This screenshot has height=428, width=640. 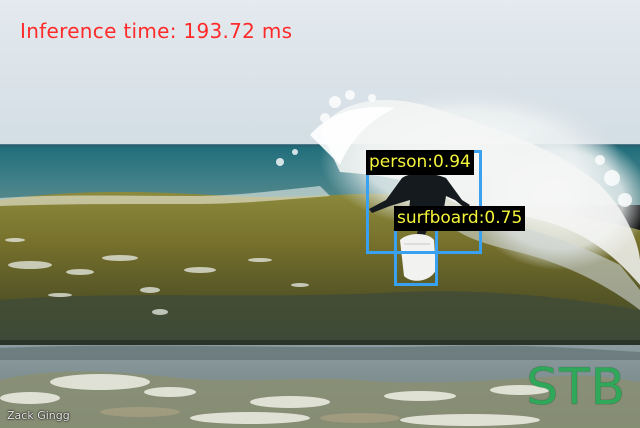 What do you see at coordinates (156, 31) in the screenshot?
I see `inference-time-label: Inference time: 193.72 ms` at bounding box center [156, 31].